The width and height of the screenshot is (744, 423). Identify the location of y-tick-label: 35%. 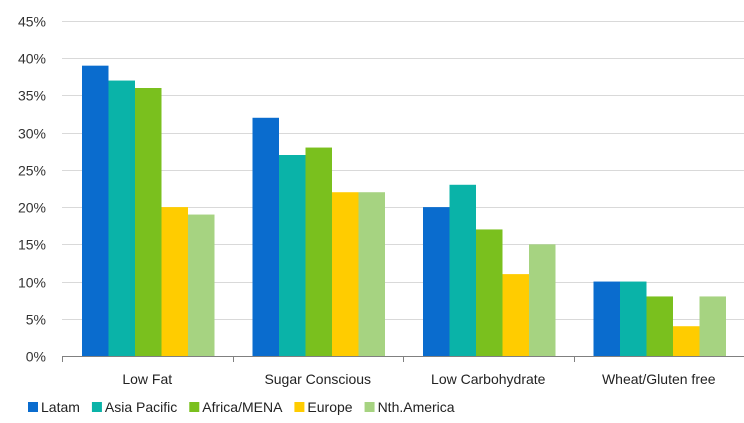
(32, 96).